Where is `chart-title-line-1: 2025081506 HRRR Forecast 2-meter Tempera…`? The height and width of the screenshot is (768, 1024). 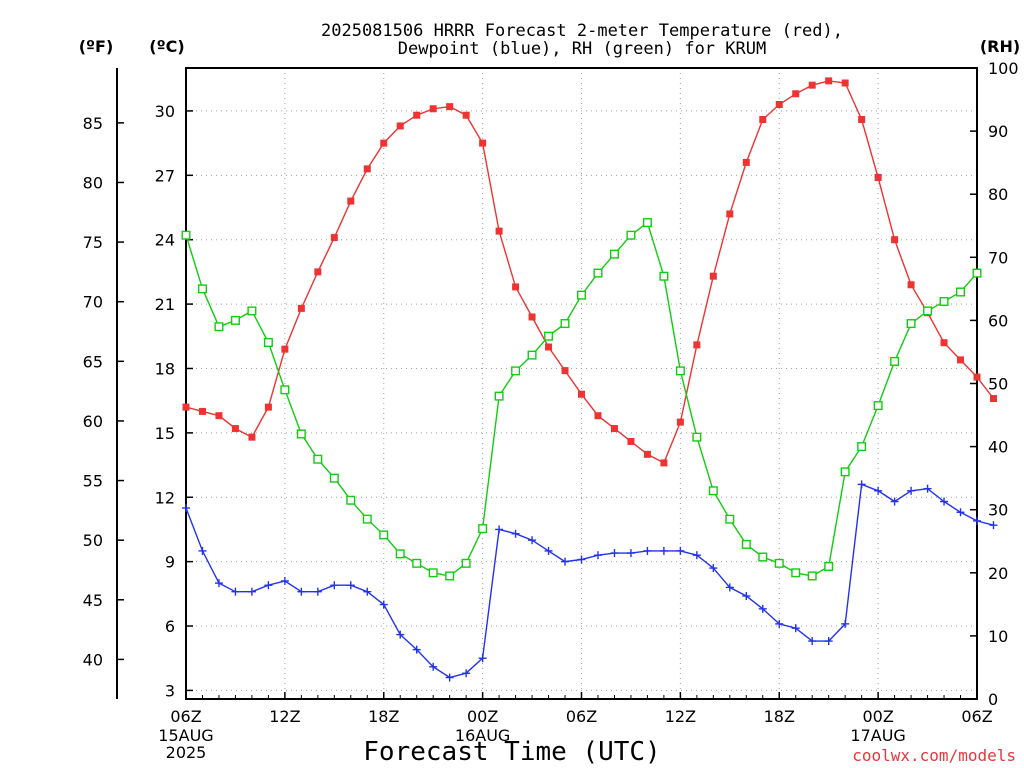 chart-title-line-1: 2025081506 HRRR Forecast 2-meter Tempera… is located at coordinates (582, 31).